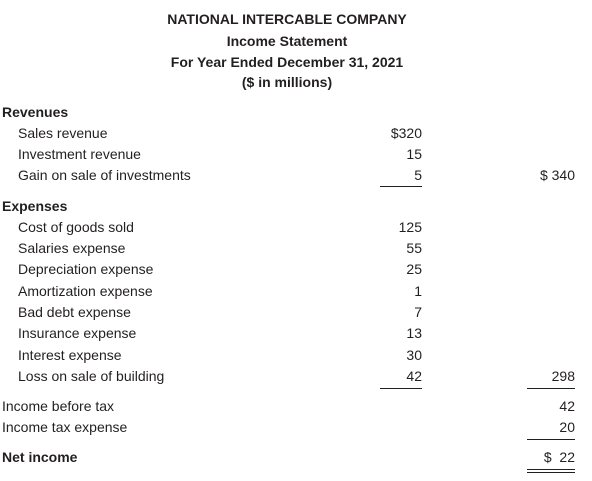  I want to click on line-item-label: Gain on sale of investments, so click(104, 175).